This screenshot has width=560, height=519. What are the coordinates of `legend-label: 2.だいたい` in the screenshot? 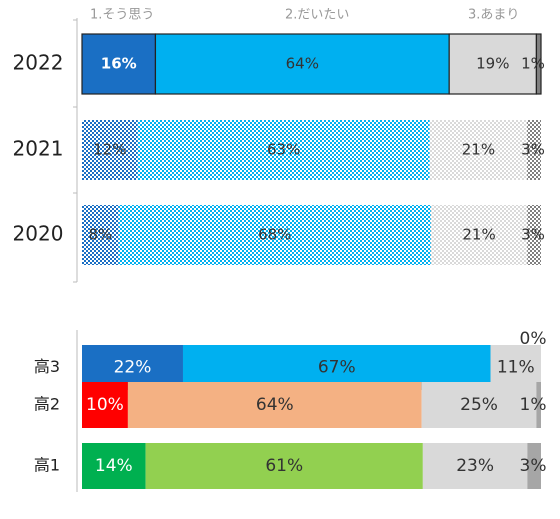 It's located at (317, 15).